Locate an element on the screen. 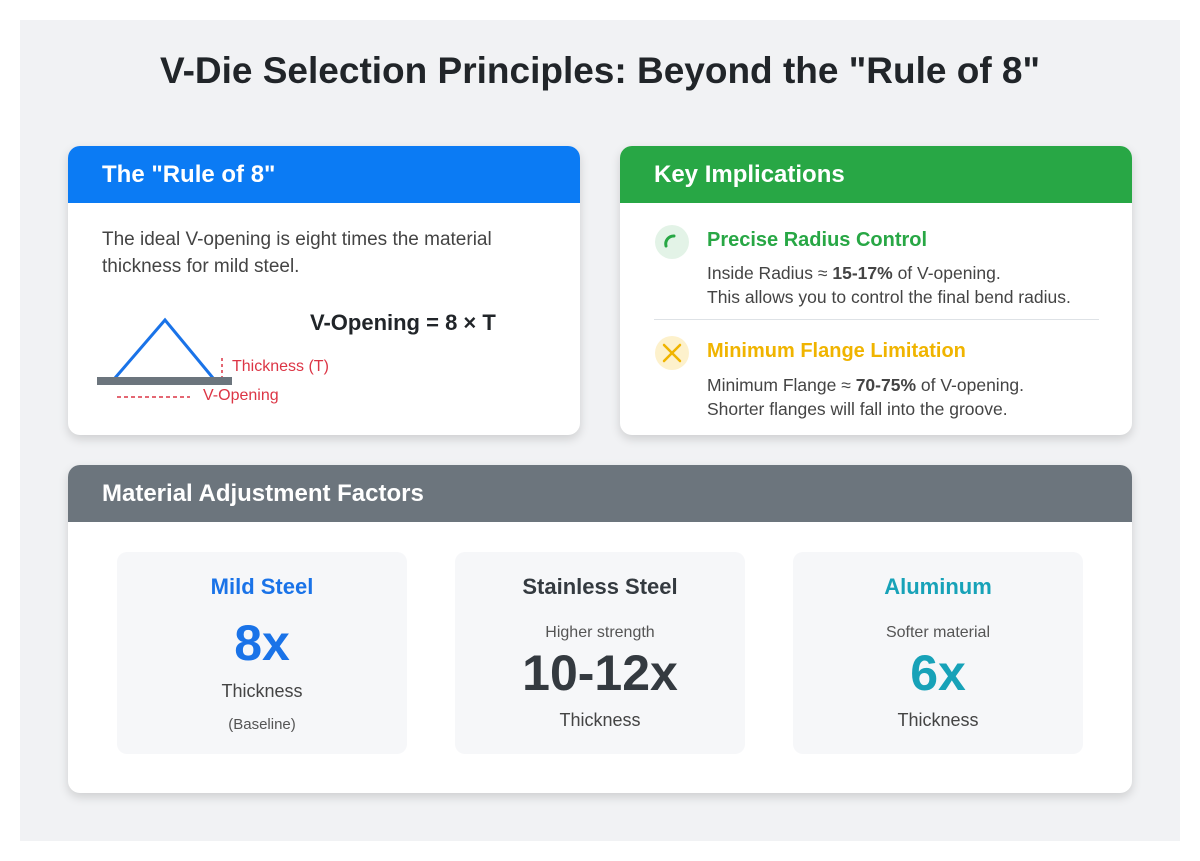 This screenshot has width=1200, height=861. item-text: Inside Radius ≈ 15-17% of V-opening. is located at coordinates (854, 273).